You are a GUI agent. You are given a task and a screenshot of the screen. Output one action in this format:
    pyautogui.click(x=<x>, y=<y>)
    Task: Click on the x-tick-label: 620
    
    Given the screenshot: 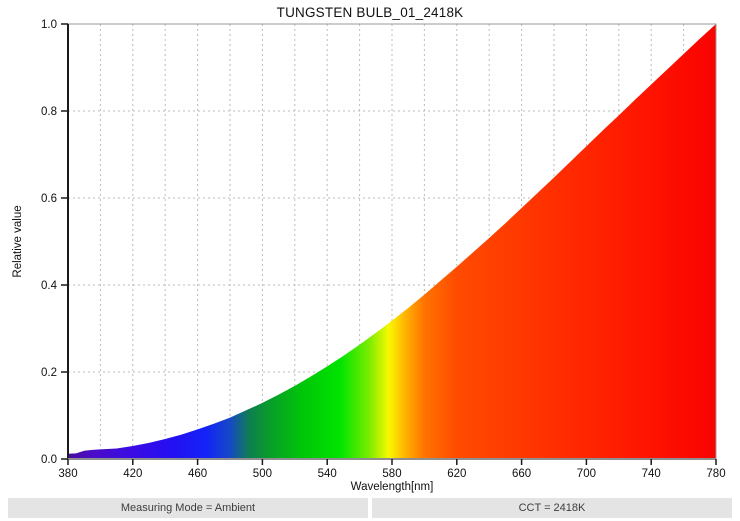 What is the action you would take?
    pyautogui.click(x=456, y=474)
    